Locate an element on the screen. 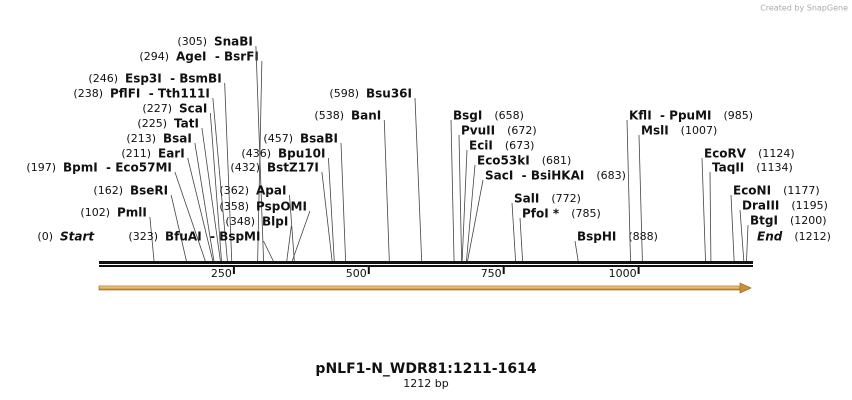 This screenshot has width=852, height=400. site-name: BlpI is located at coordinates (275, 222).